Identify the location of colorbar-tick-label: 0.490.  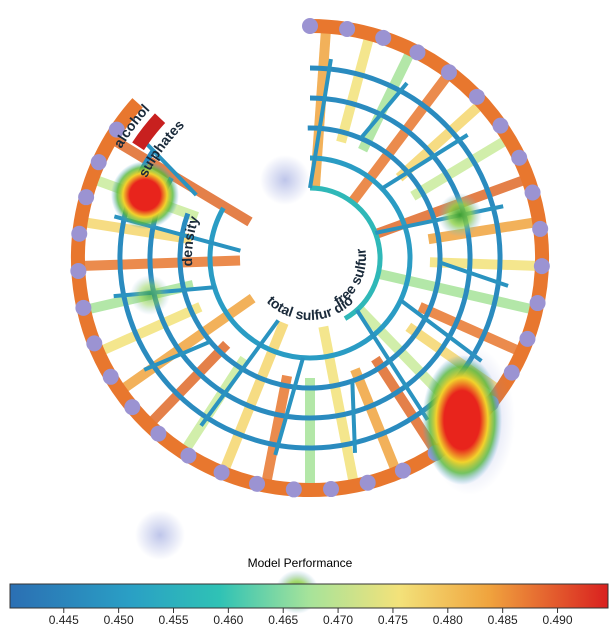
(558, 620).